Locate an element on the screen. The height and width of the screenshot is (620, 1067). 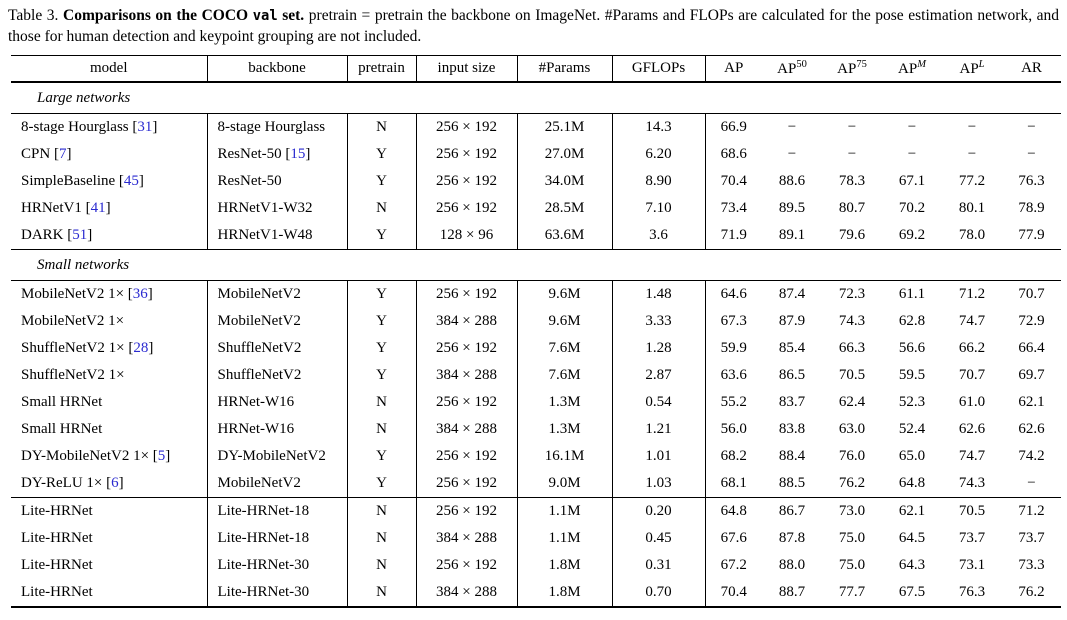
cell-ap75: 62.4 is located at coordinates (852, 402).